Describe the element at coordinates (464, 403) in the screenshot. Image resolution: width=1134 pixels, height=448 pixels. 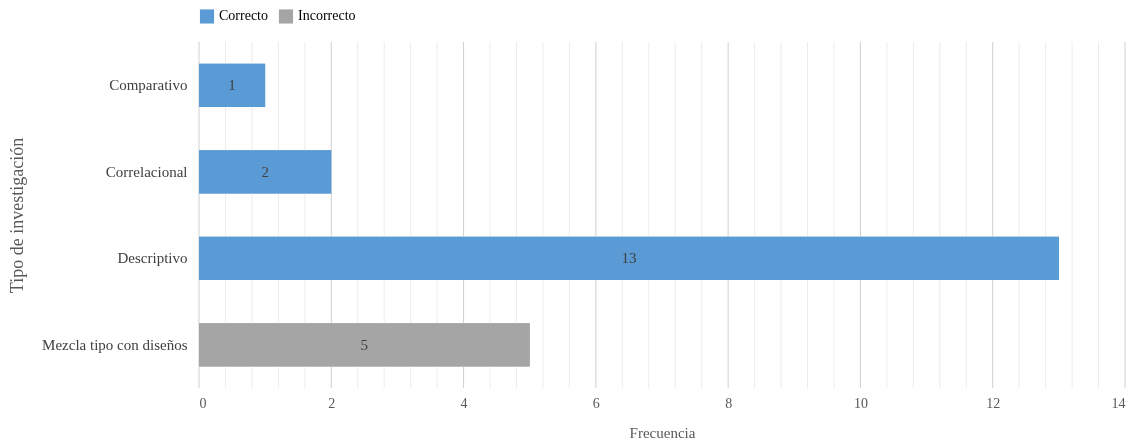
I see `x-tick-label: 4` at that location.